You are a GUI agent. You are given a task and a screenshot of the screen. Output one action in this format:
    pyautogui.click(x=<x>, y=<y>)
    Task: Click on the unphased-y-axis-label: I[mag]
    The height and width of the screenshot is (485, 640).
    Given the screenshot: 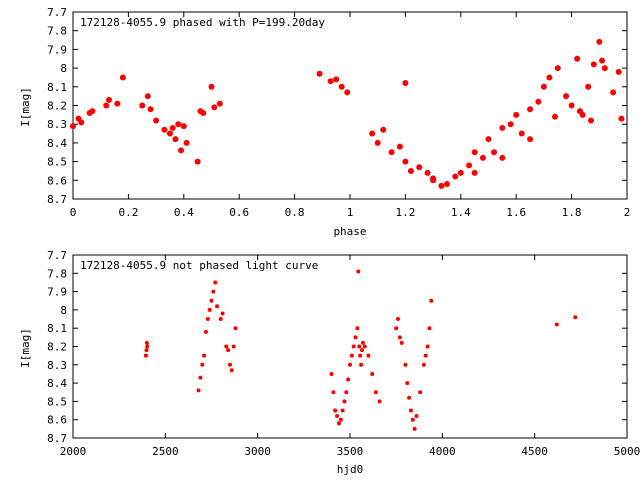 What is the action you would take?
    pyautogui.click(x=25, y=348)
    